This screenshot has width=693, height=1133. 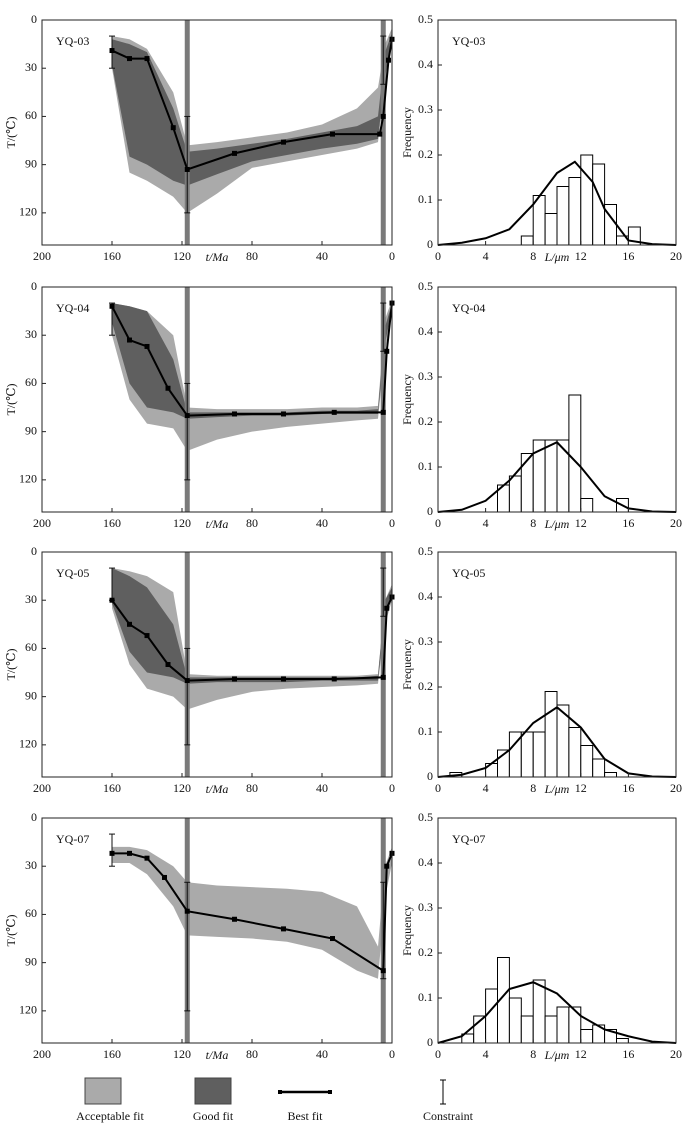 What do you see at coordinates (425, 551) in the screenshot?
I see `y-tick-label: 0.5` at bounding box center [425, 551].